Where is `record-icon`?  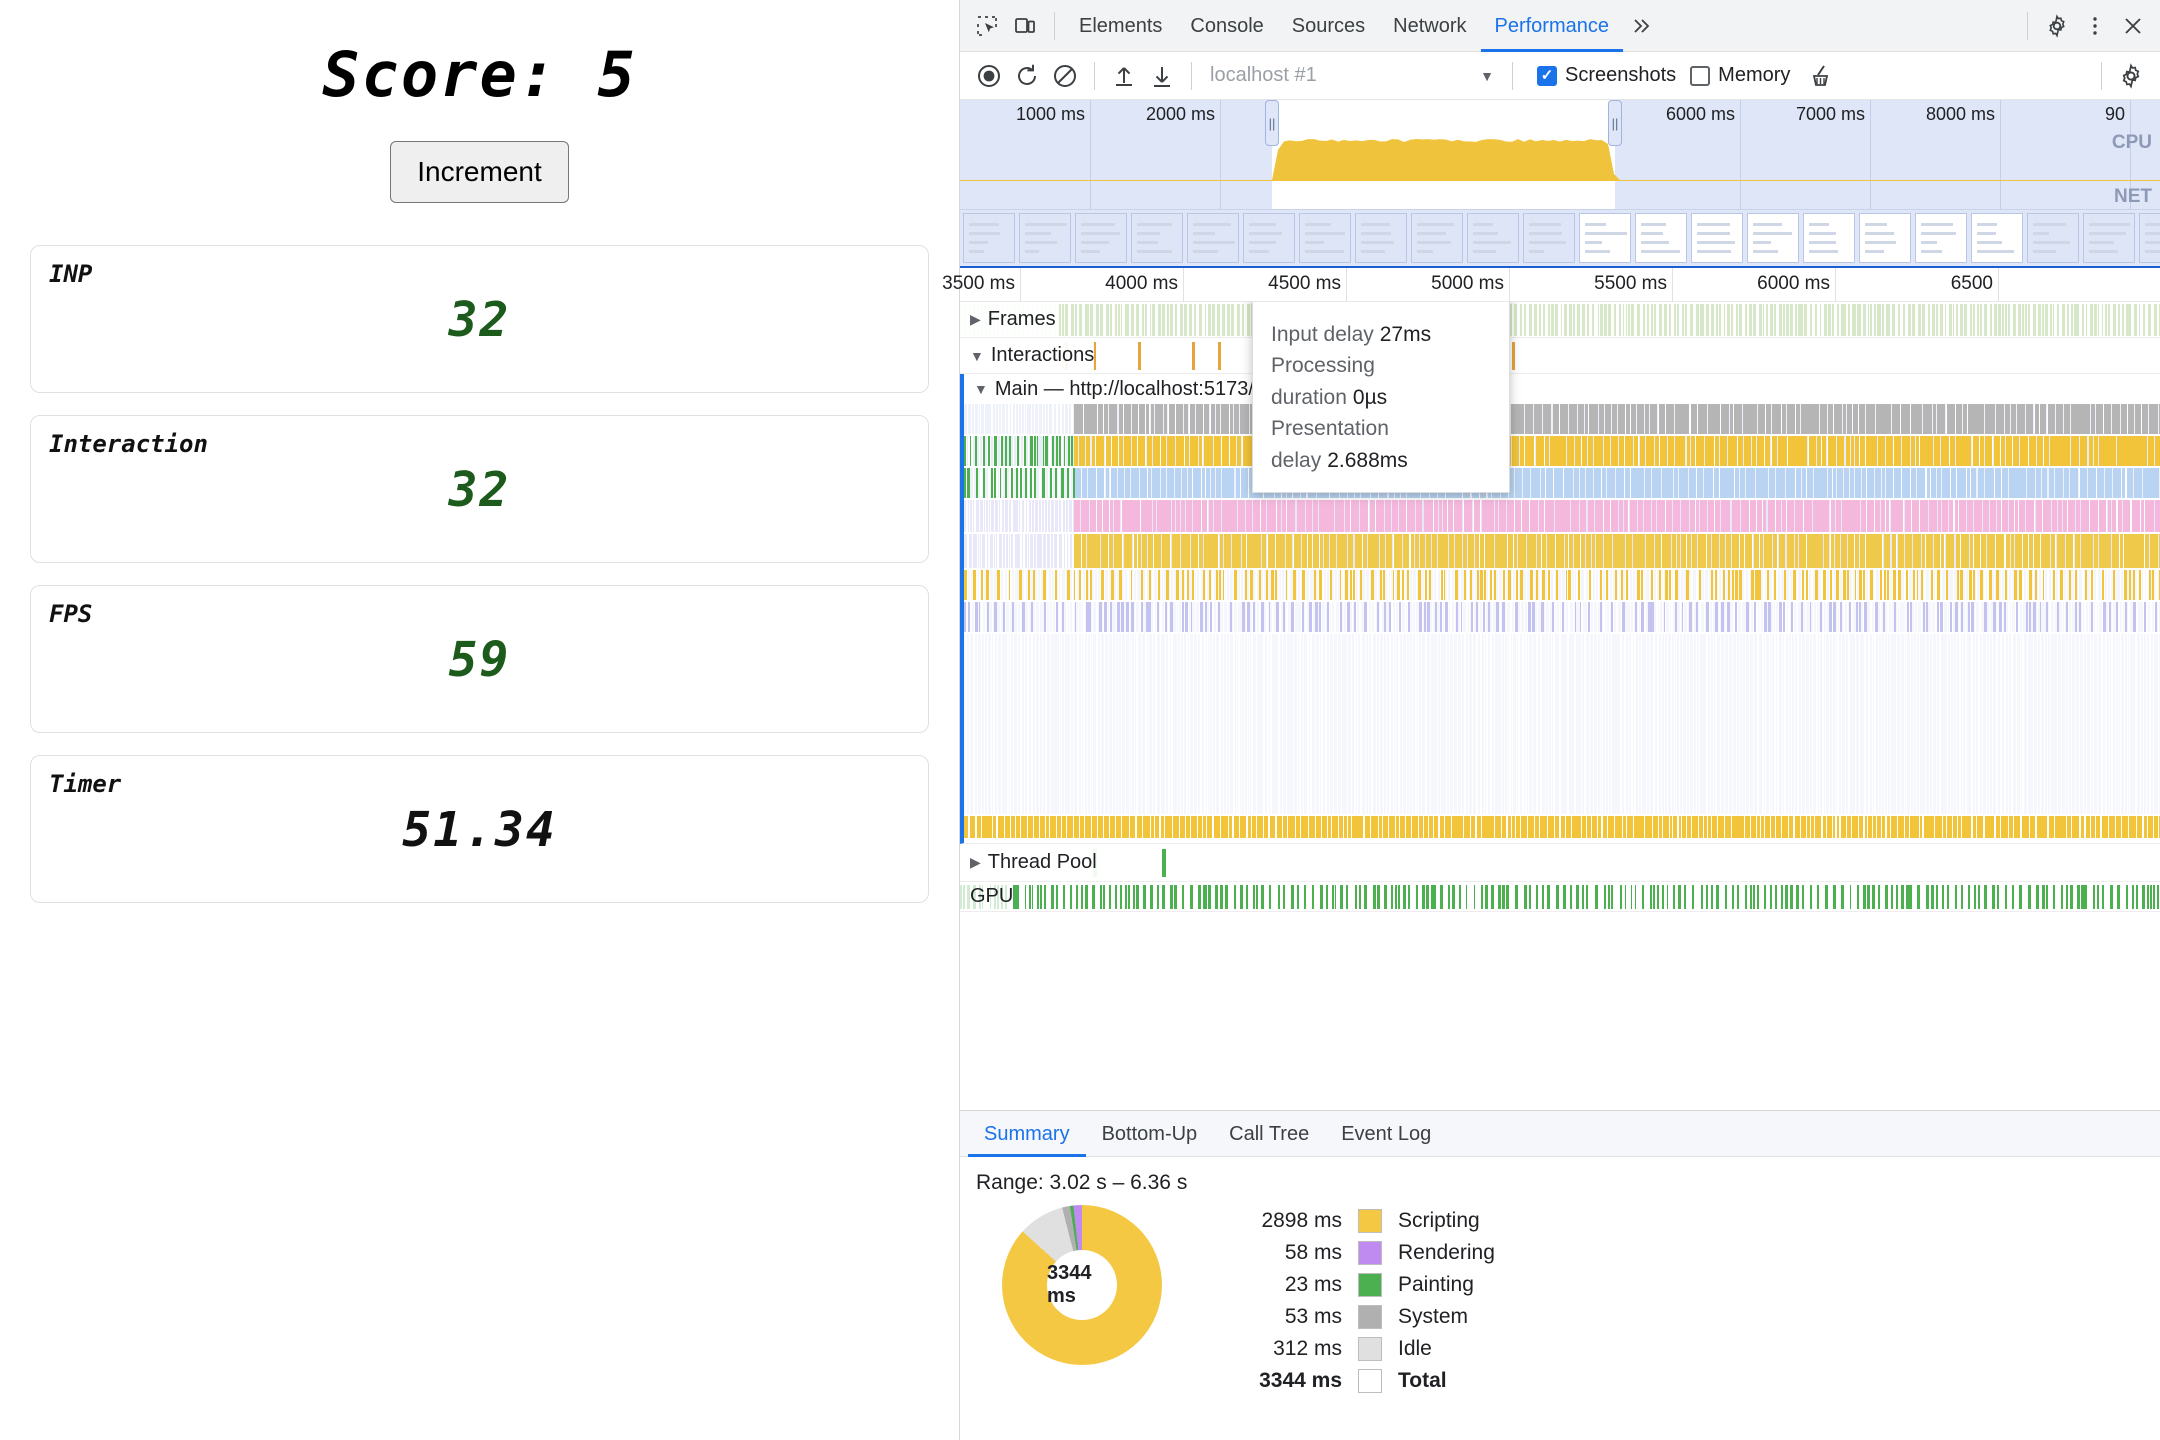 record-icon is located at coordinates (989, 76).